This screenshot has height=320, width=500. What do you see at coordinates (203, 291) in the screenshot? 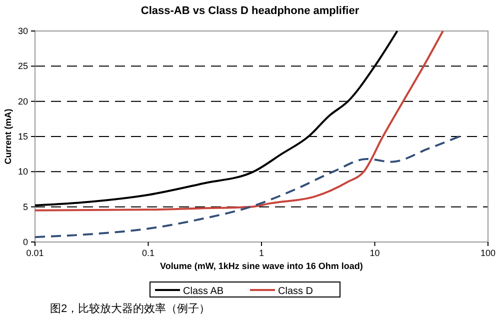
I see `legend-label: Class AB` at bounding box center [203, 291].